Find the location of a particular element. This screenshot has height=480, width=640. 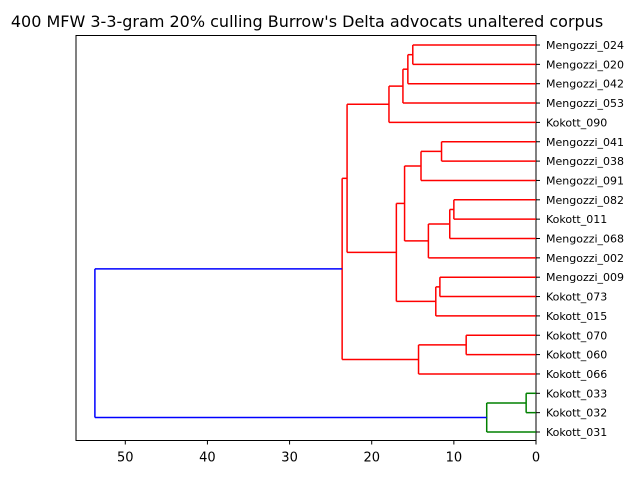

leaf-label: Mengozzi_038 is located at coordinates (585, 161).